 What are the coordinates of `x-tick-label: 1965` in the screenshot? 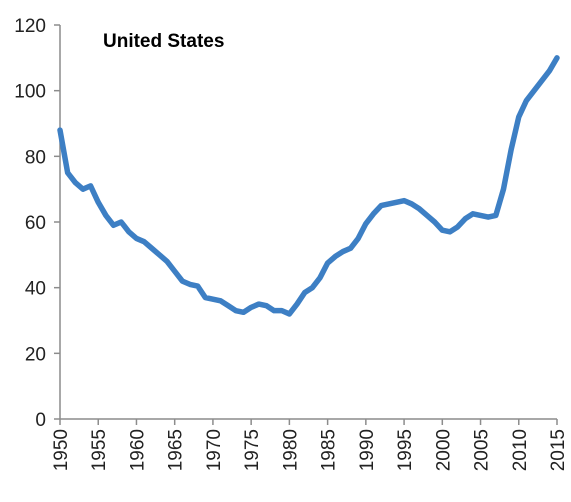 It's located at (176, 450).